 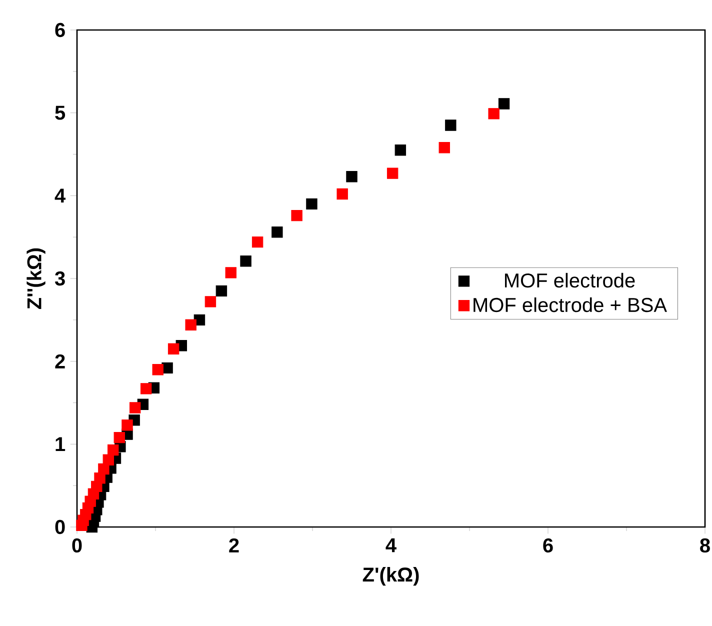 I want to click on y-tick-label: 0, so click(x=60, y=527).